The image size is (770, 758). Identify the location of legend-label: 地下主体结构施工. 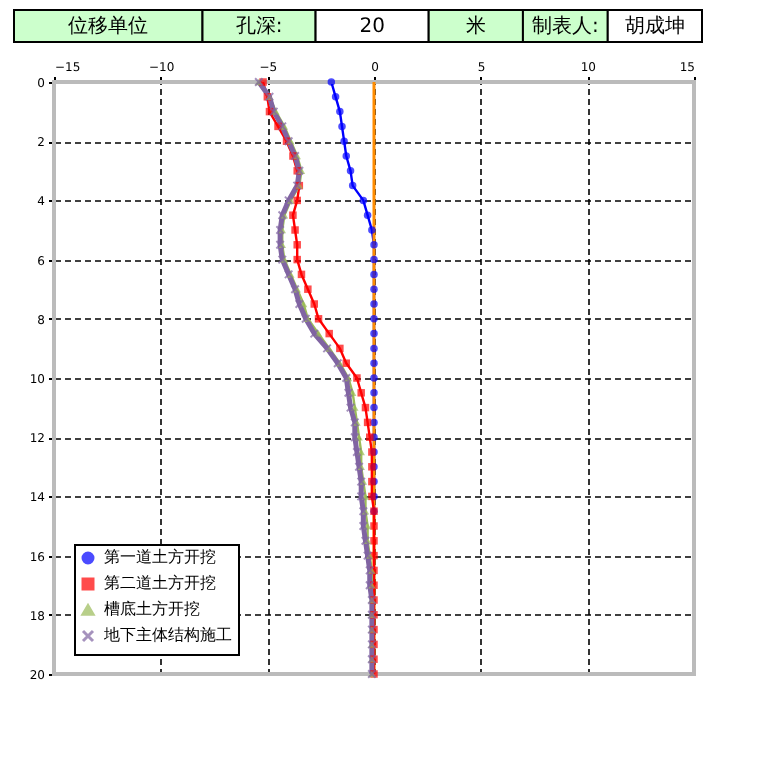
(167, 635).